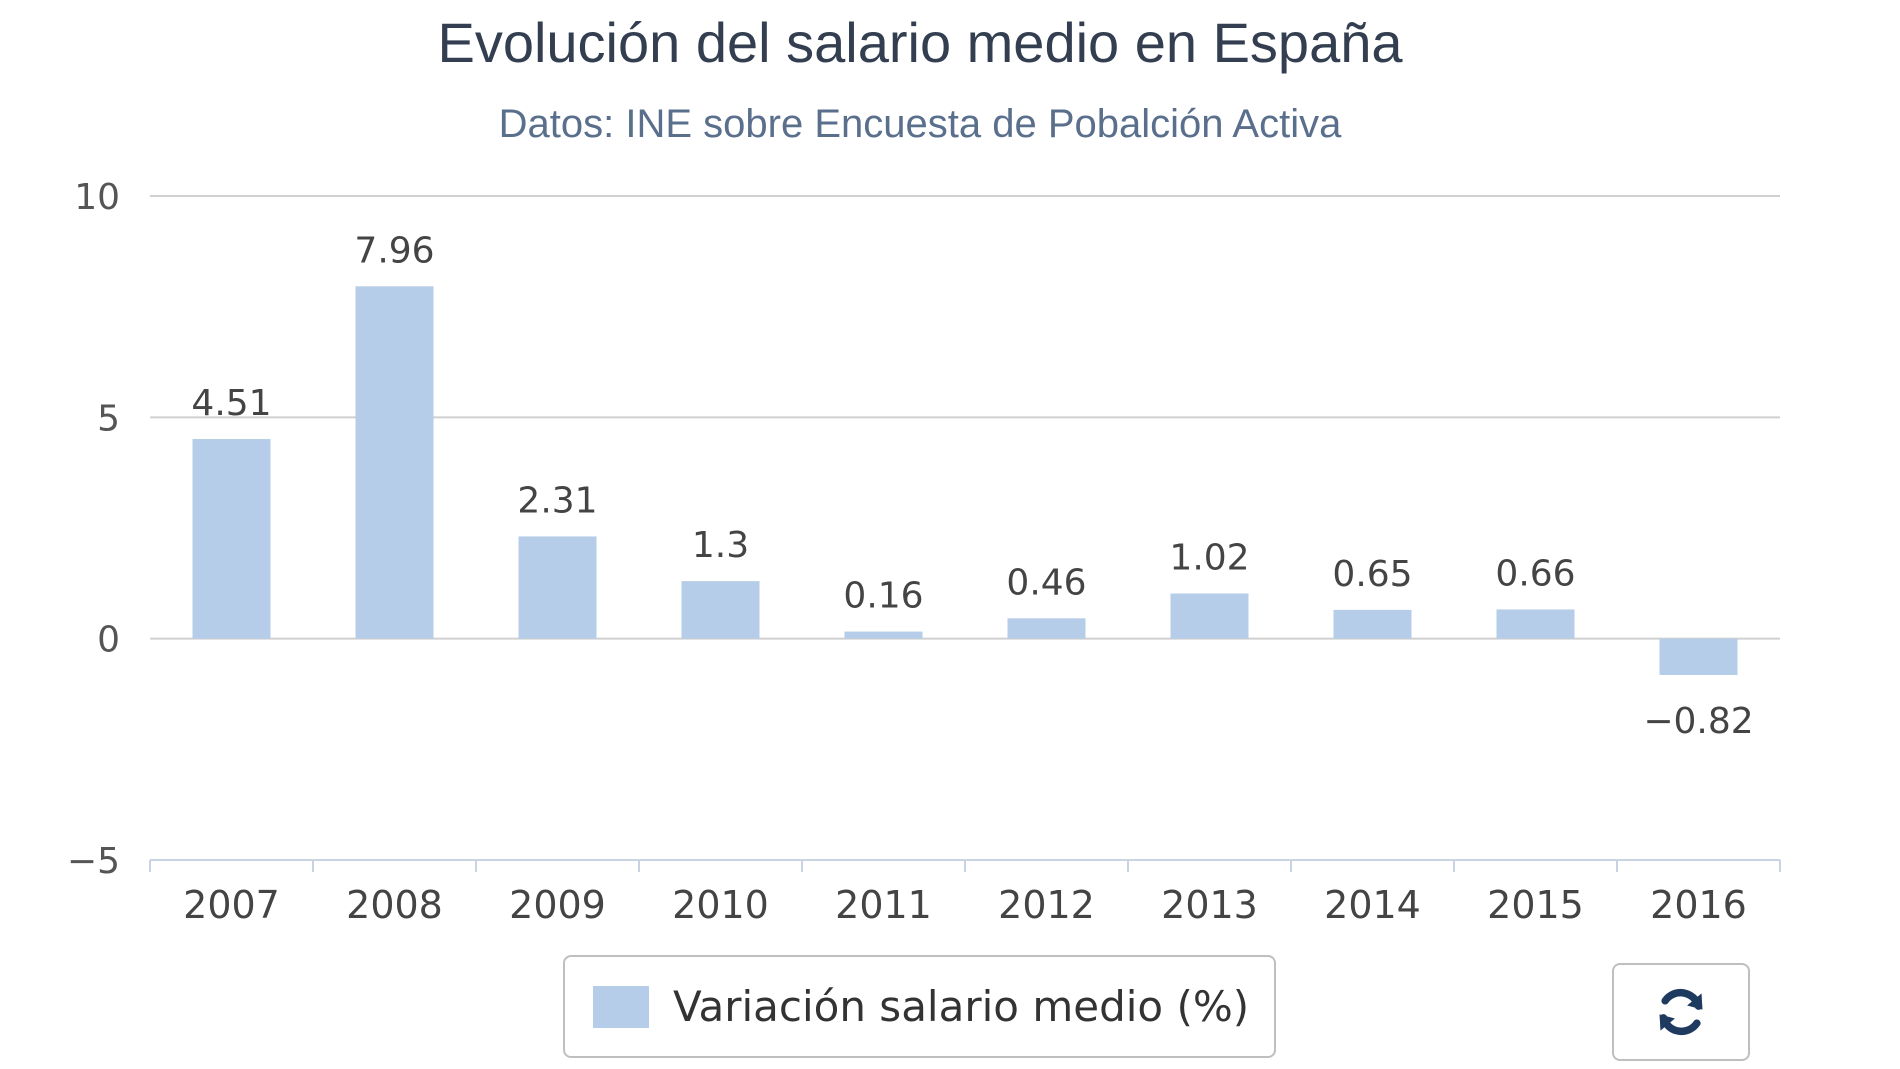 Image resolution: width=1900 pixels, height=1069 pixels. I want to click on x-tick-label: 2011, so click(883, 905).